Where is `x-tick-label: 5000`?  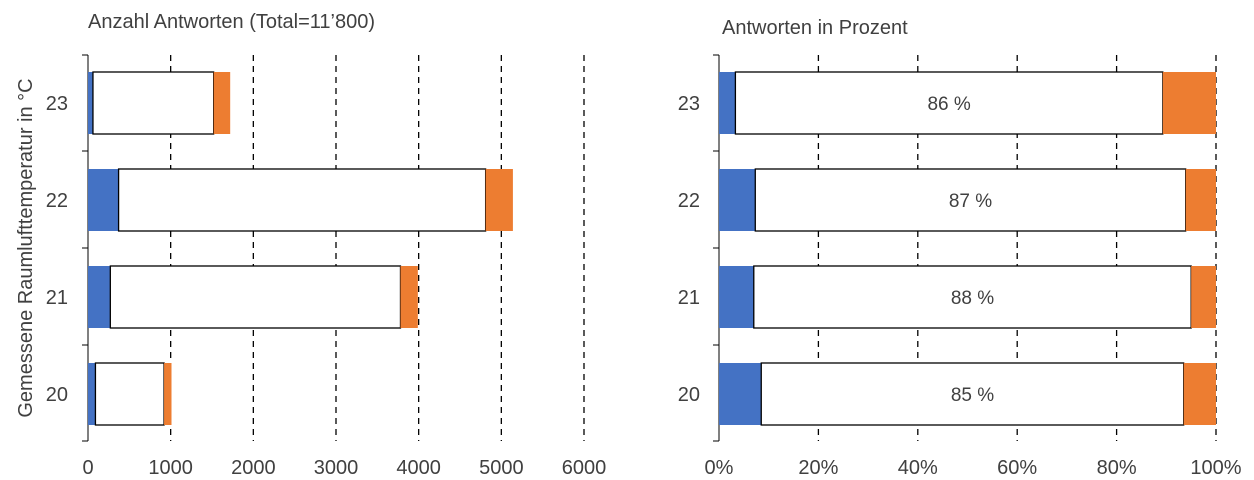
x-tick-label: 5000 is located at coordinates (501, 468).